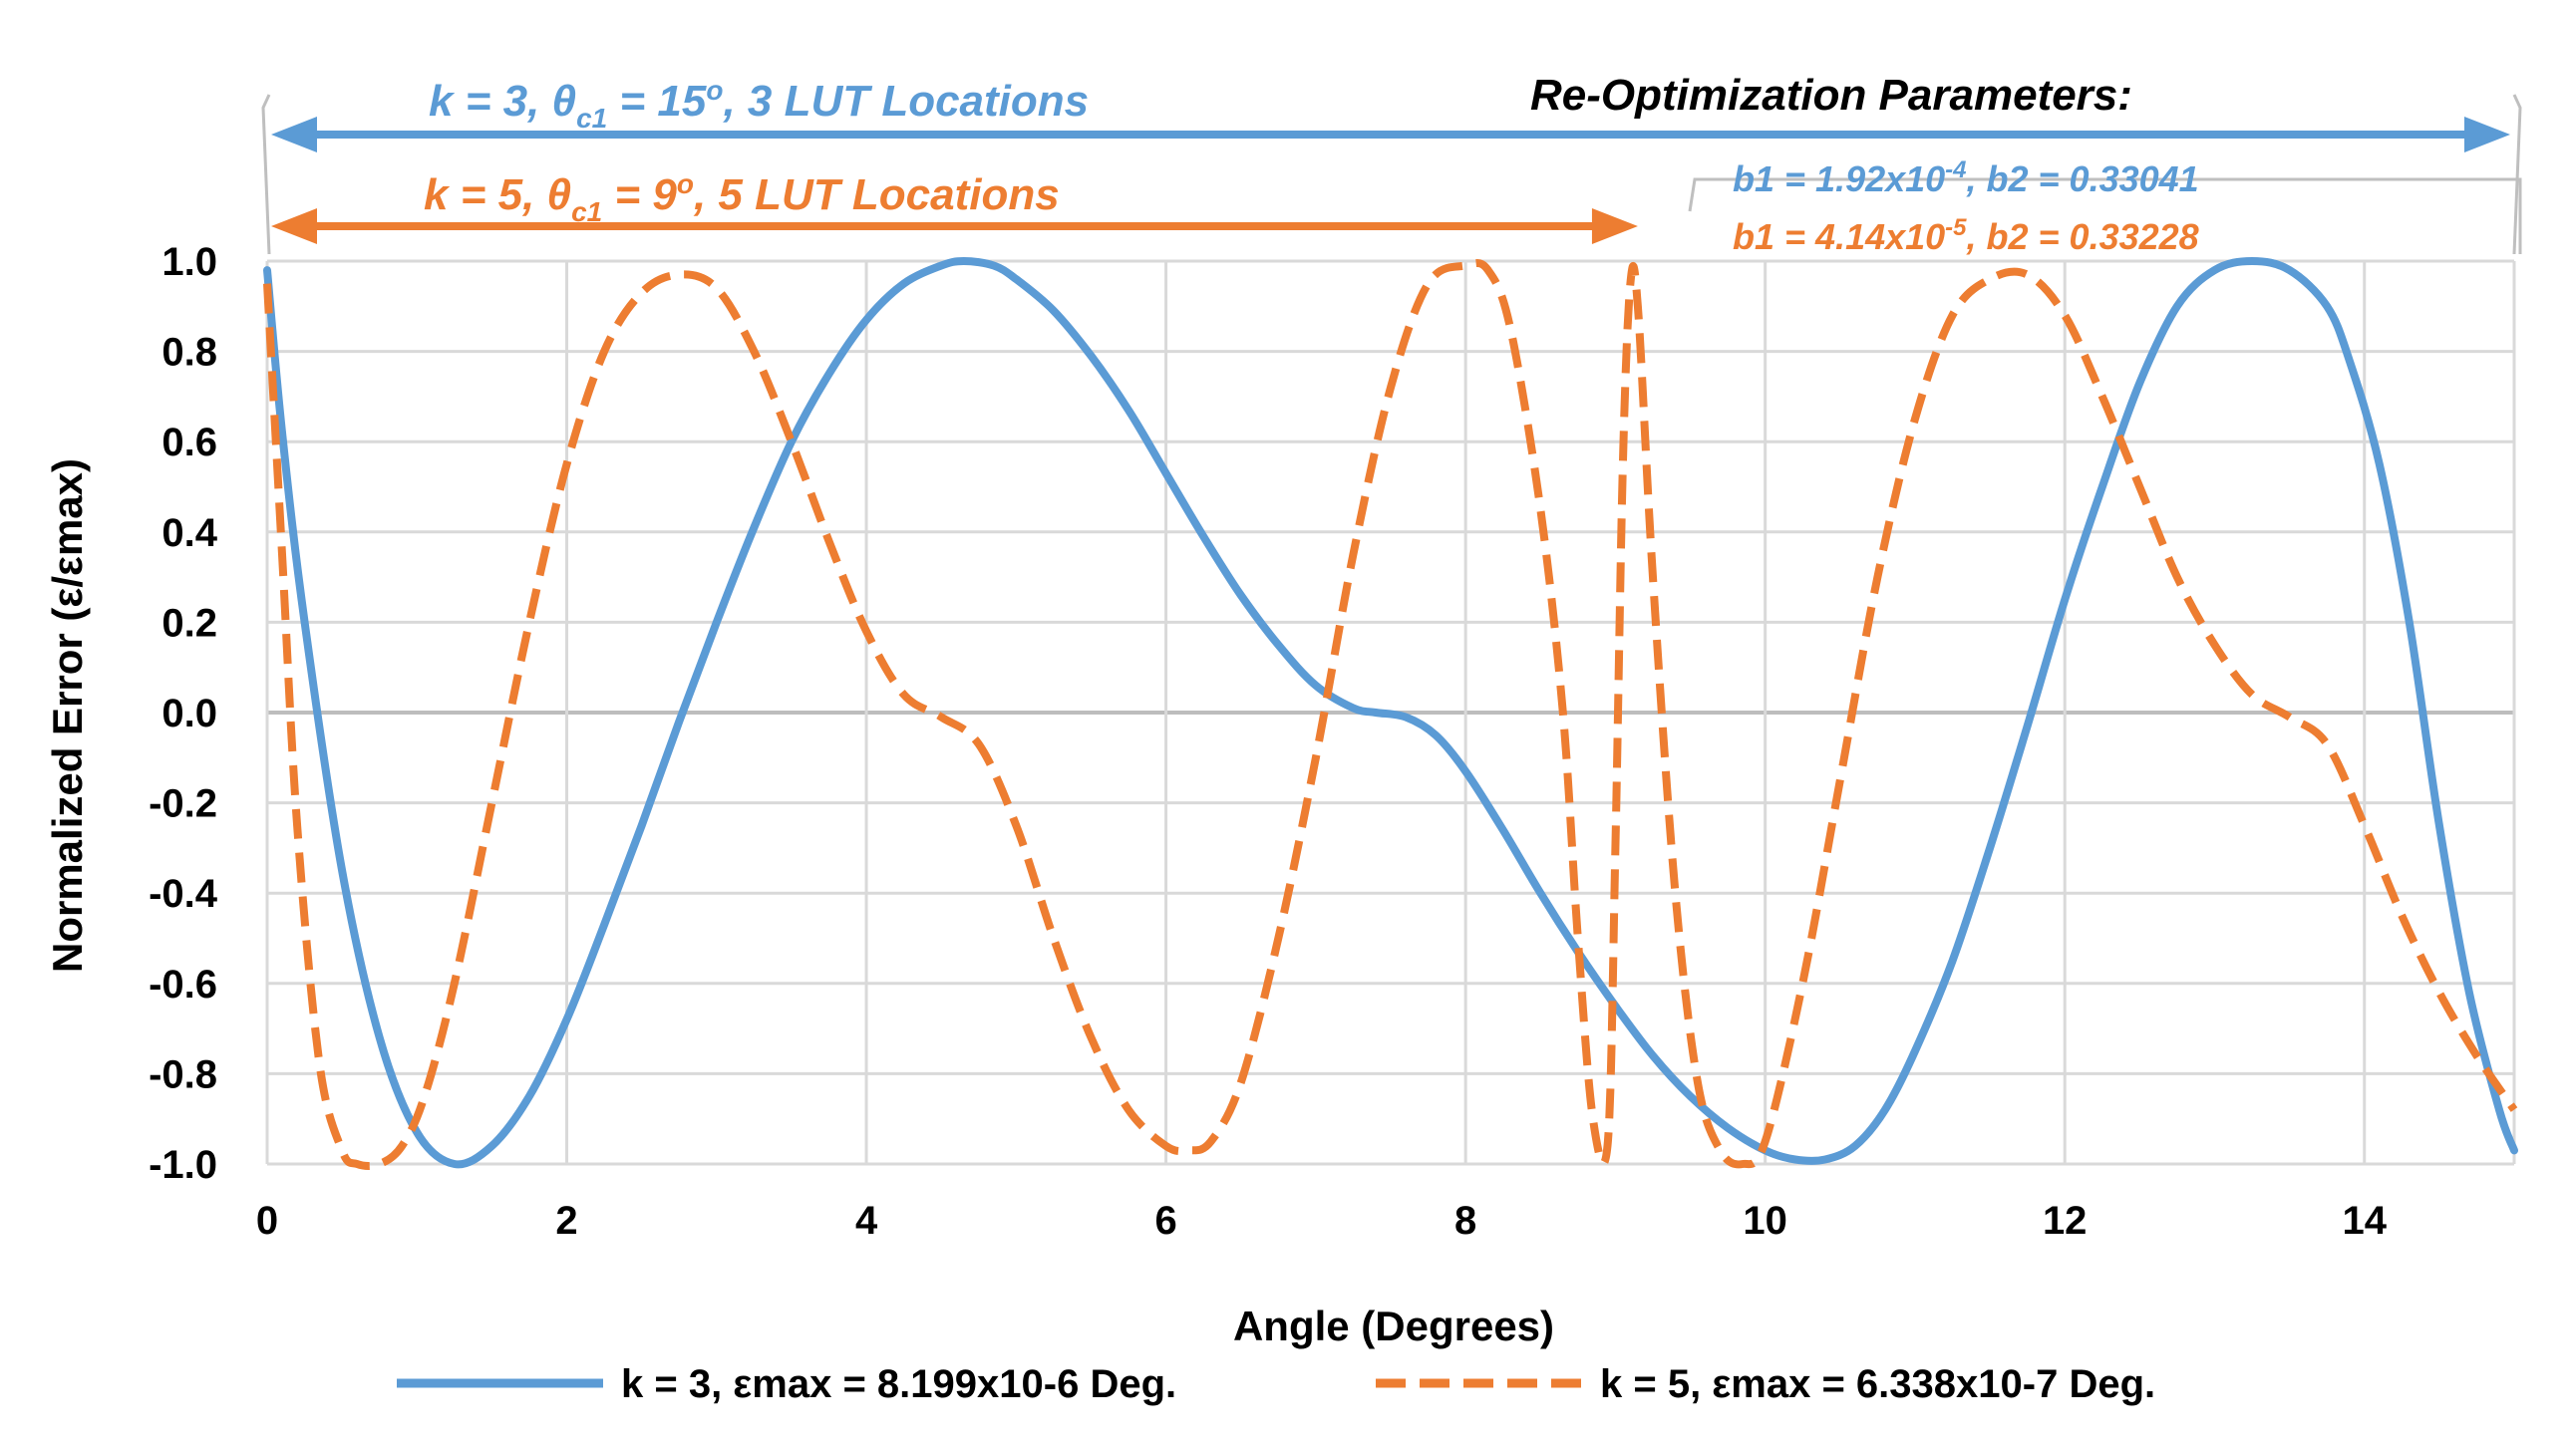  Describe the element at coordinates (866, 1221) in the screenshot. I see `x-tick-label: 4` at that location.